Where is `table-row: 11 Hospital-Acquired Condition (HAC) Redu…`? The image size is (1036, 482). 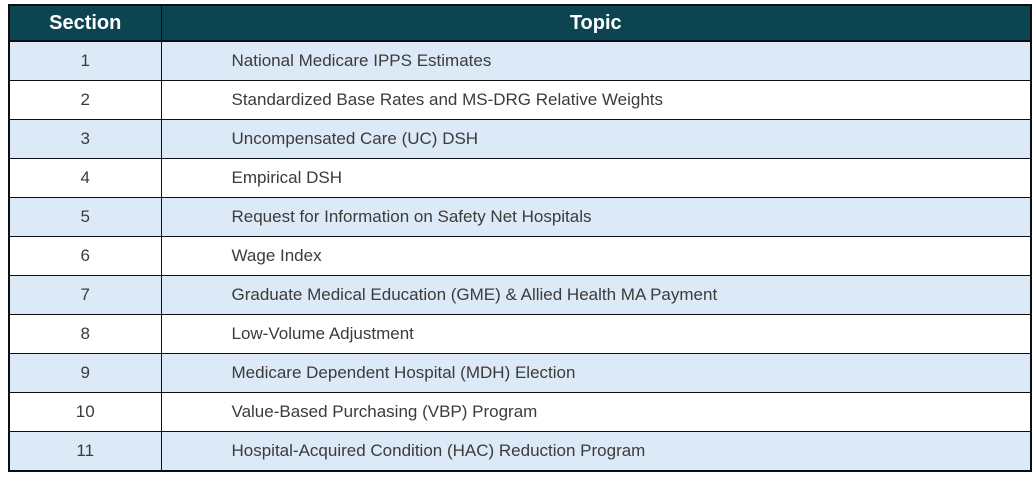 table-row: 11 Hospital-Acquired Condition (HAC) Redu… is located at coordinates (520, 451).